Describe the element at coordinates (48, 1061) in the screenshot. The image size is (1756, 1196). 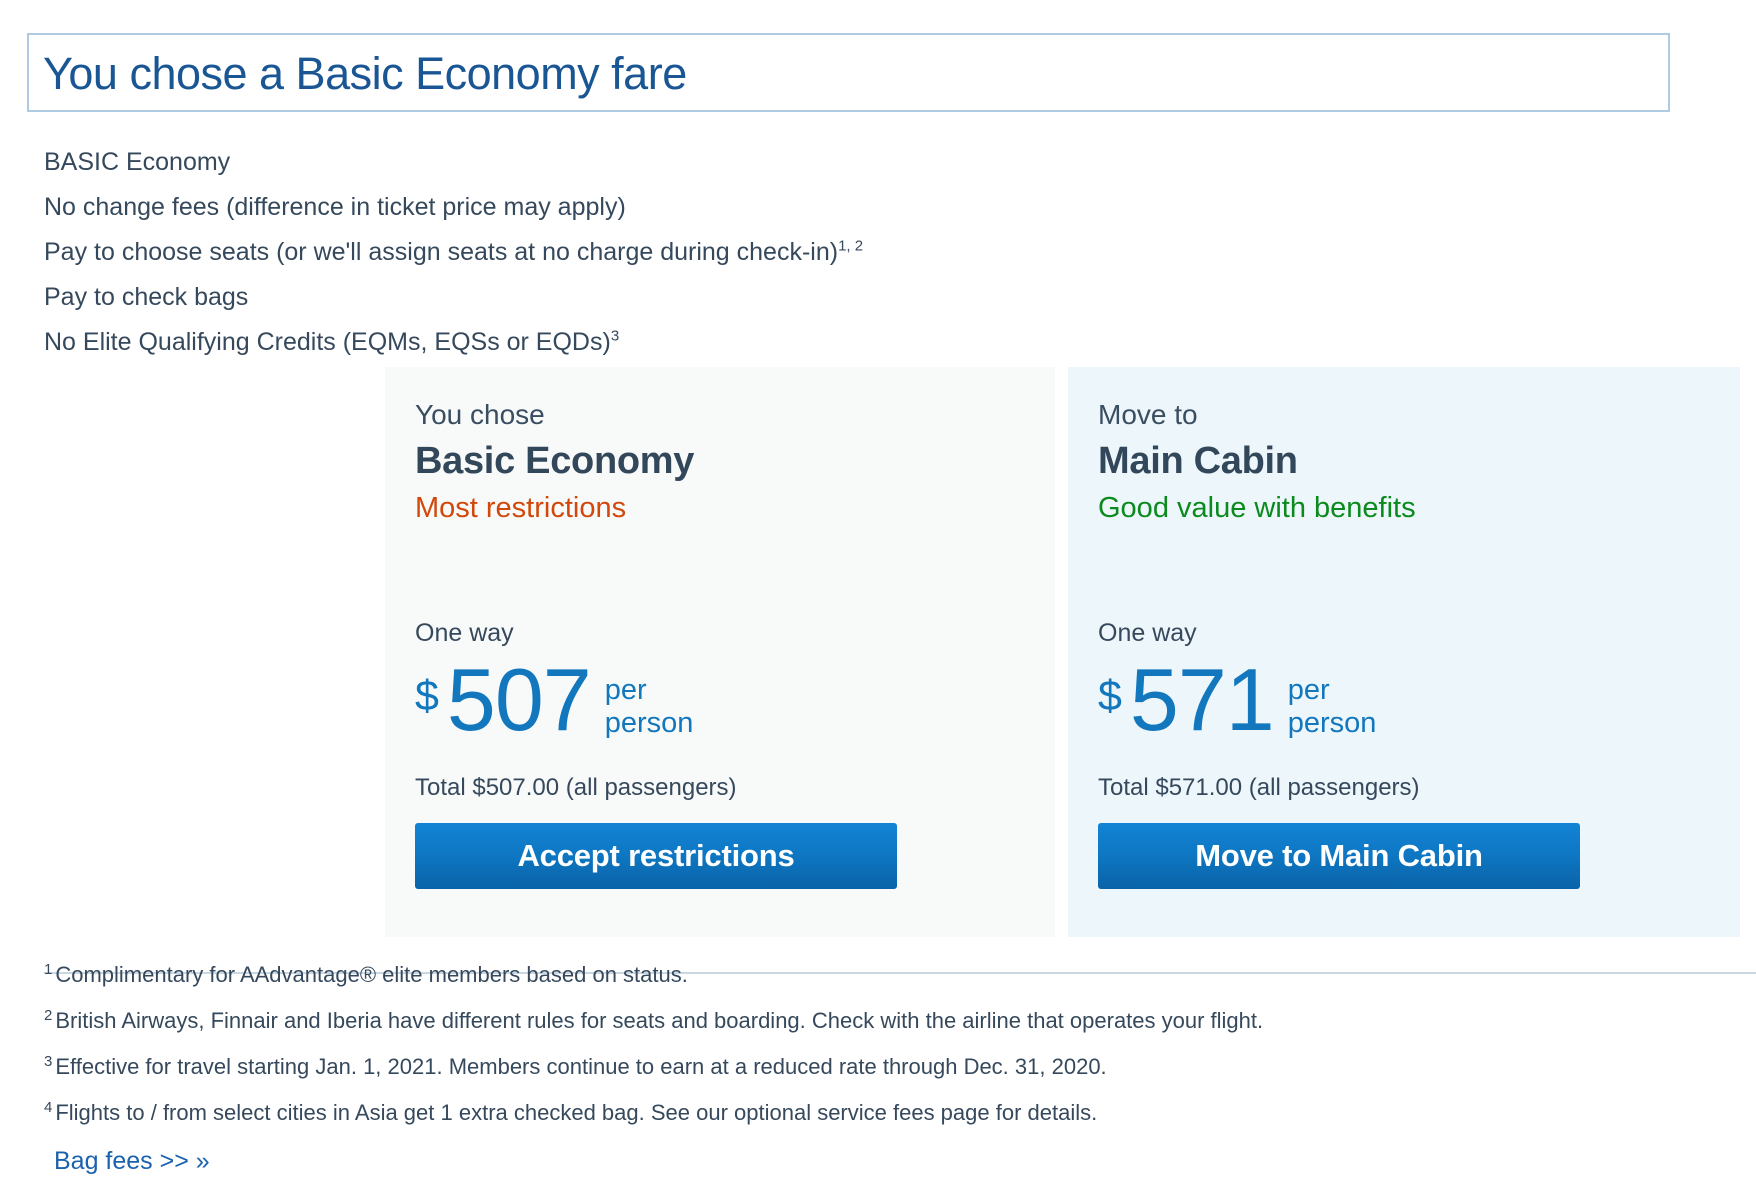
I see `footnote-number: 3` at that location.